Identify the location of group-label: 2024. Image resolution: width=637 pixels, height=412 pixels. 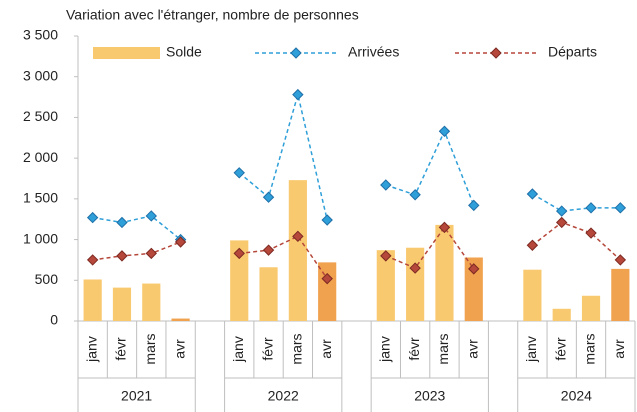
(576, 396).